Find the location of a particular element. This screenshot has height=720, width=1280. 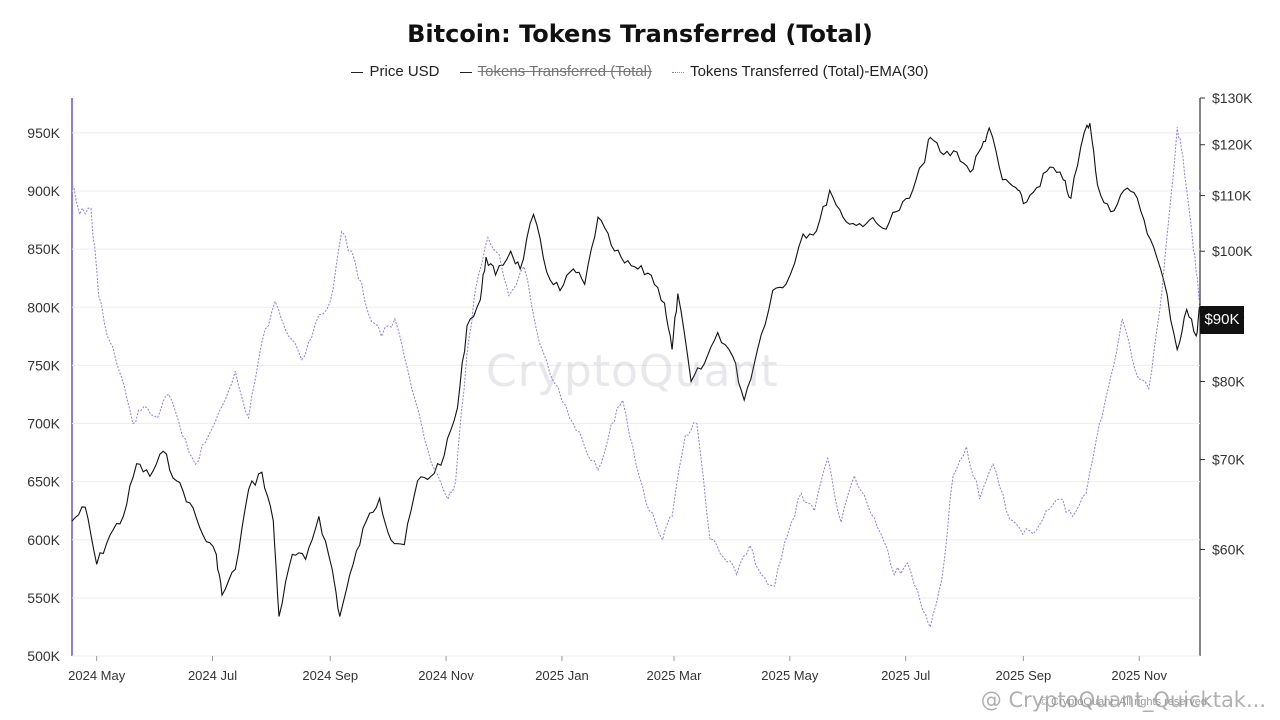

legend-label-ema: Tokens Transferred (Total)-EMA(30) is located at coordinates (809, 71).